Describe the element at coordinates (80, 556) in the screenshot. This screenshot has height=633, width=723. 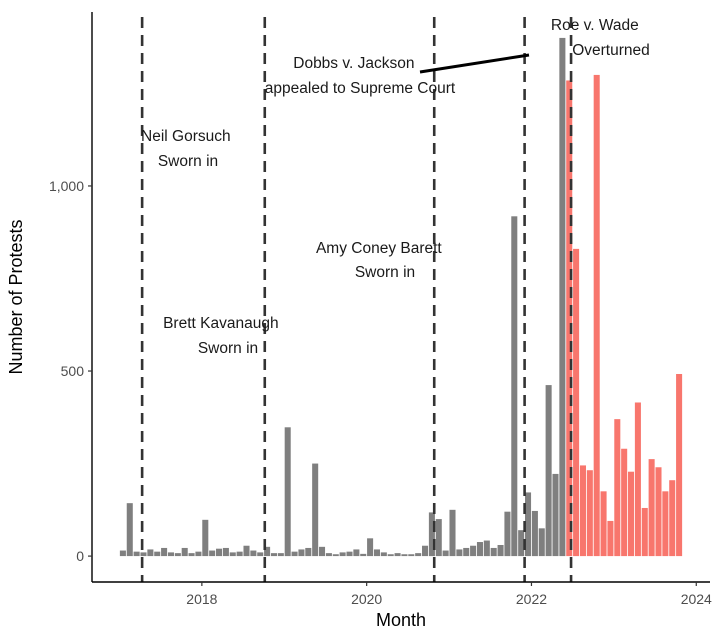
I see `y-tick-label: 0` at that location.